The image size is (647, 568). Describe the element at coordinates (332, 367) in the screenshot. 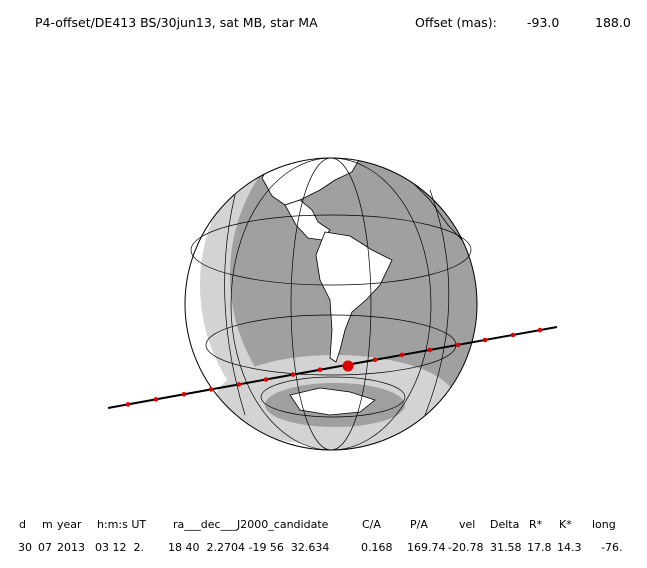

I see `shadow-path` at that location.